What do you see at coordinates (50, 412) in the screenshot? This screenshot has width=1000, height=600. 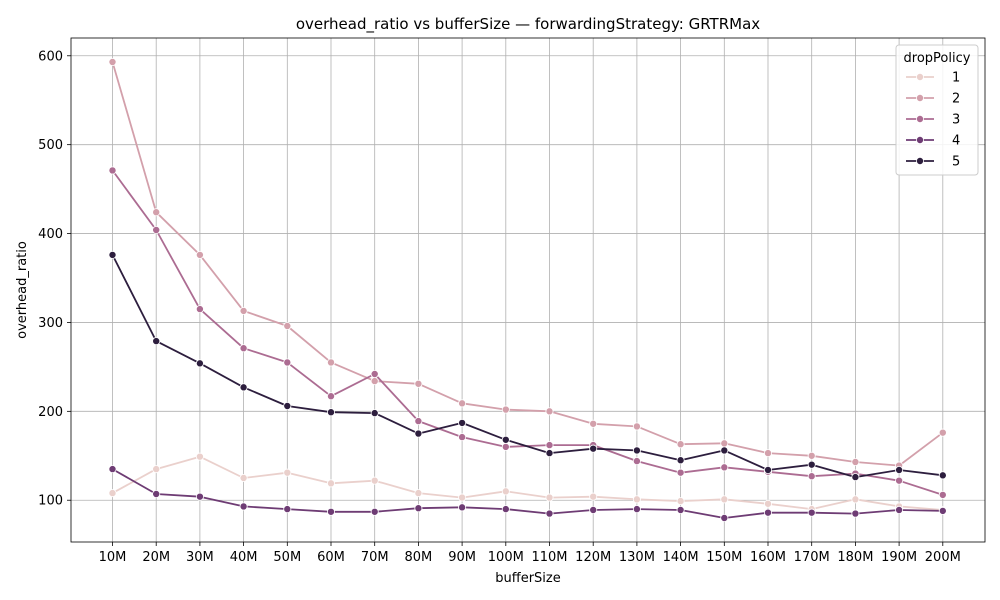 I see `y-tick-label: 200` at bounding box center [50, 412].